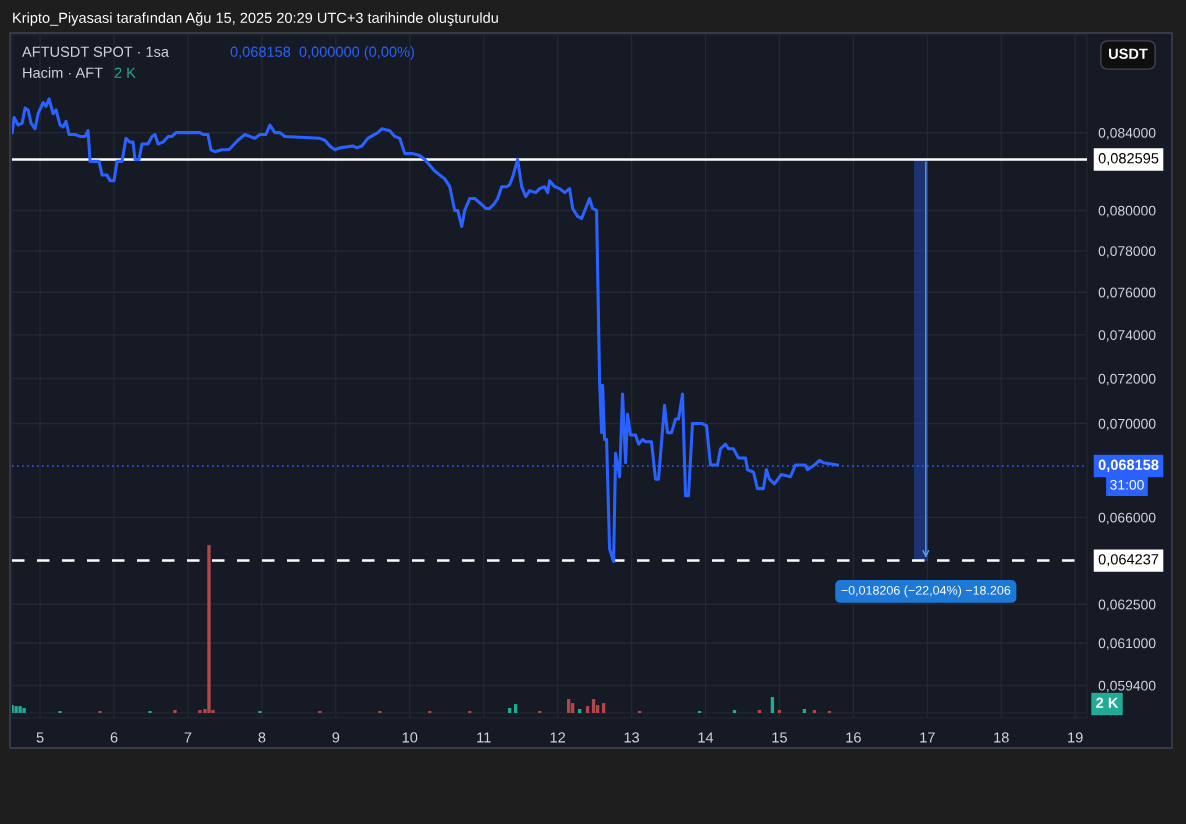 This screenshot has width=1186, height=824. I want to click on text: USDT, so click(1128, 53).